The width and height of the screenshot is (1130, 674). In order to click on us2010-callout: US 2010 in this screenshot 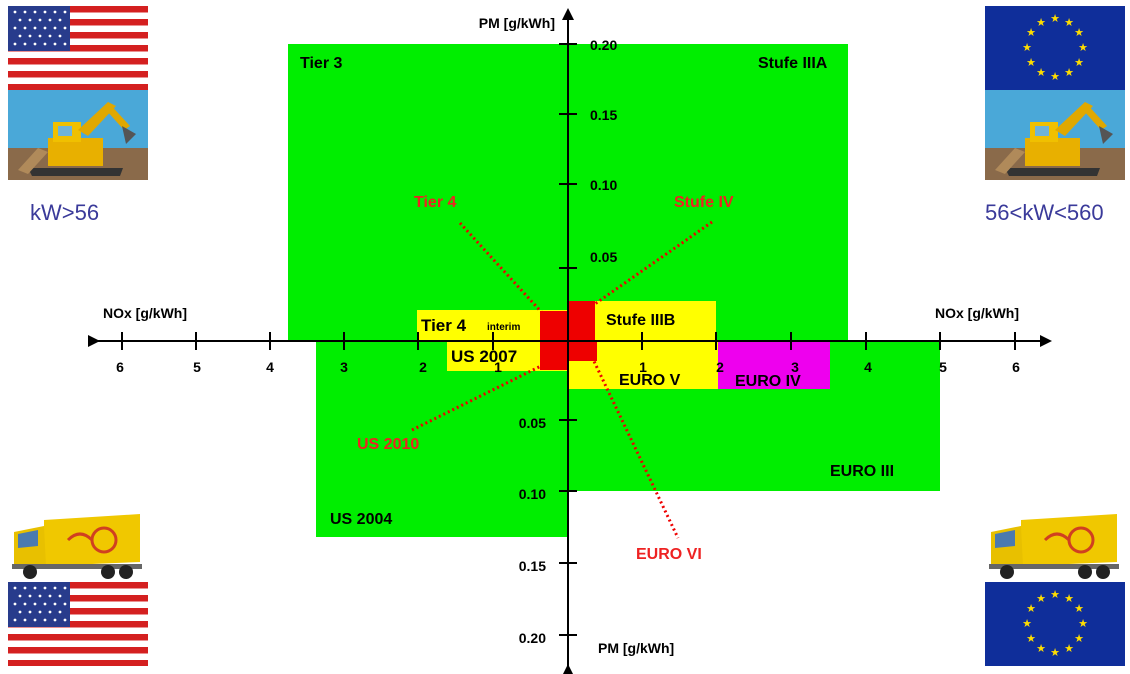, I will do `click(388, 444)`.